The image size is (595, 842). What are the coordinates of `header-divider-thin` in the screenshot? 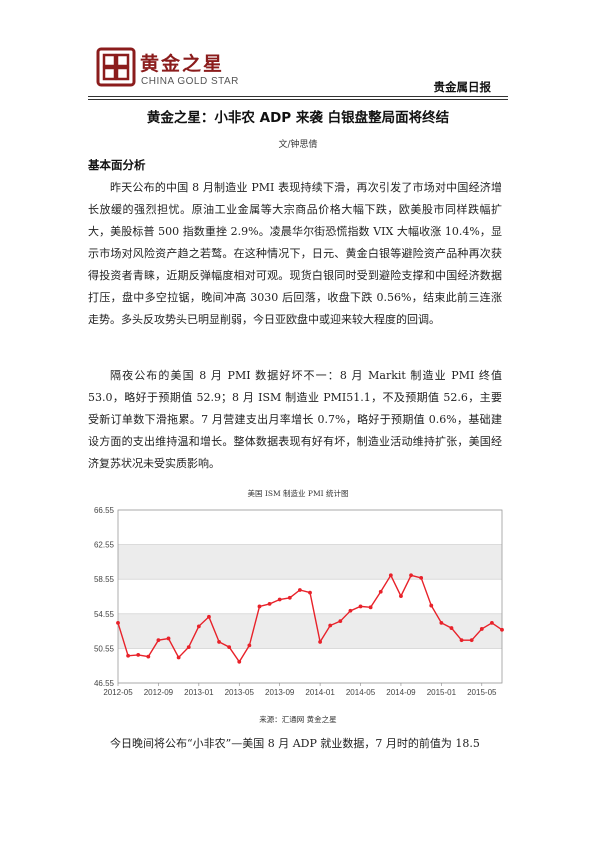 It's located at (298, 99).